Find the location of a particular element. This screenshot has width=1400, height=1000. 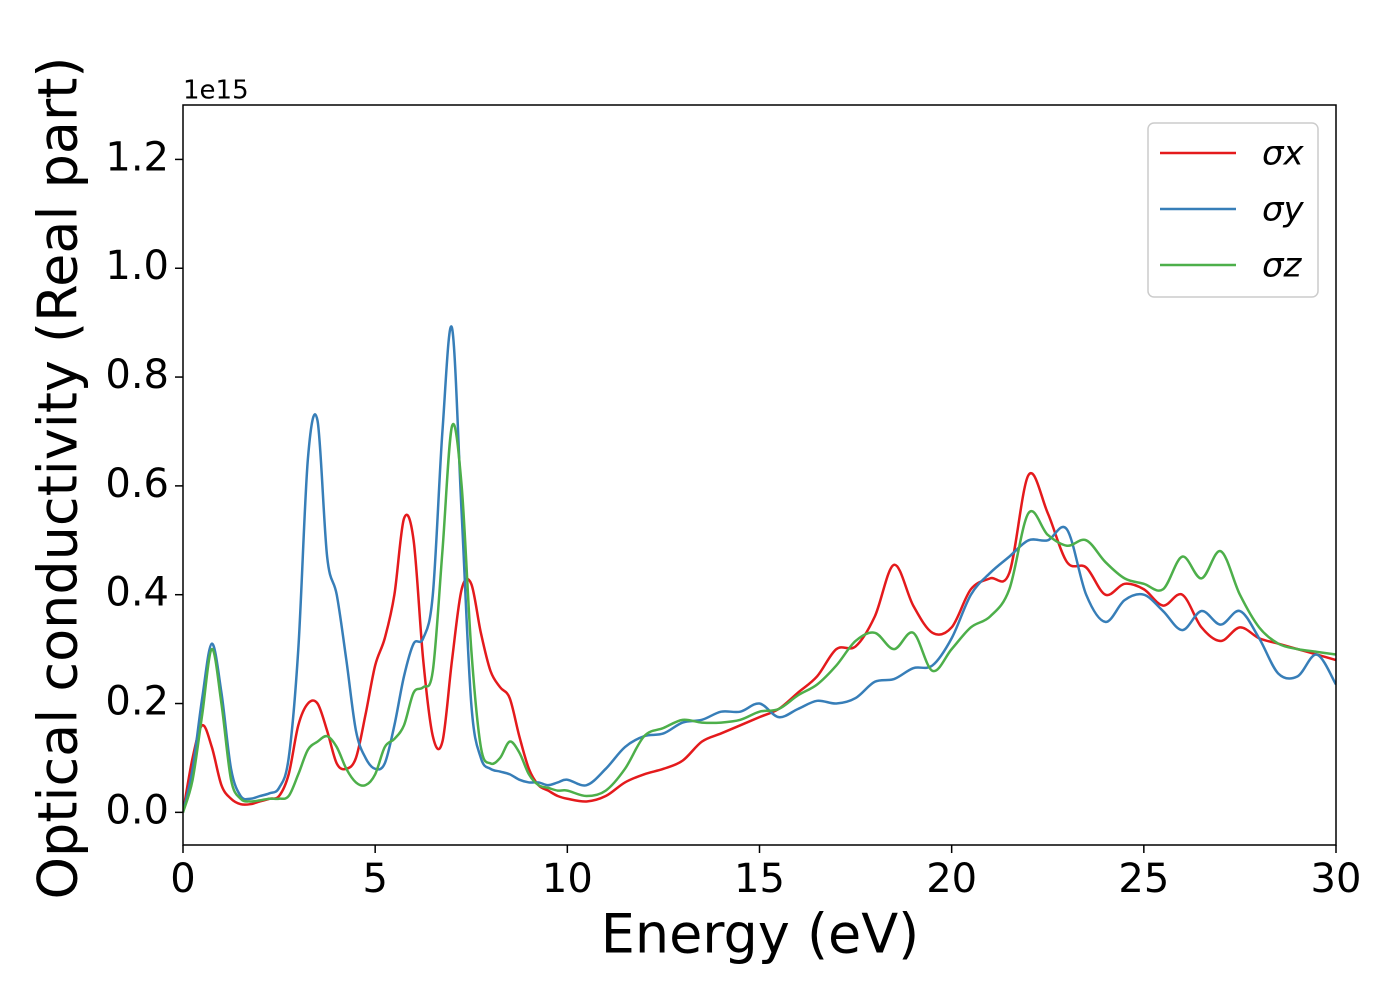

x-tick-label: 20 is located at coordinates (951, 879).